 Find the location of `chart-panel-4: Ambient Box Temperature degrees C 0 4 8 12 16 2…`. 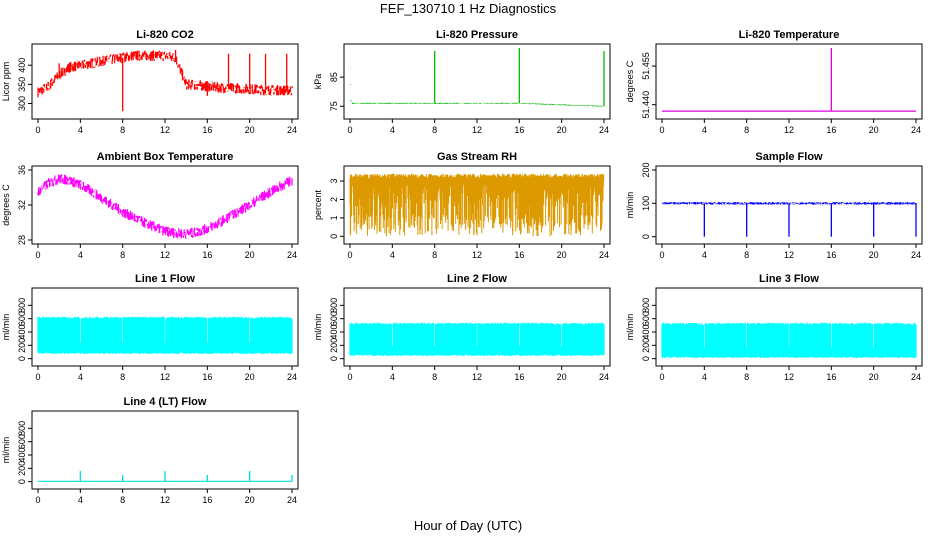

chart-panel-4: Ambient Box Temperature degrees C 0 4 8 12 16 2… is located at coordinates (150, 205).